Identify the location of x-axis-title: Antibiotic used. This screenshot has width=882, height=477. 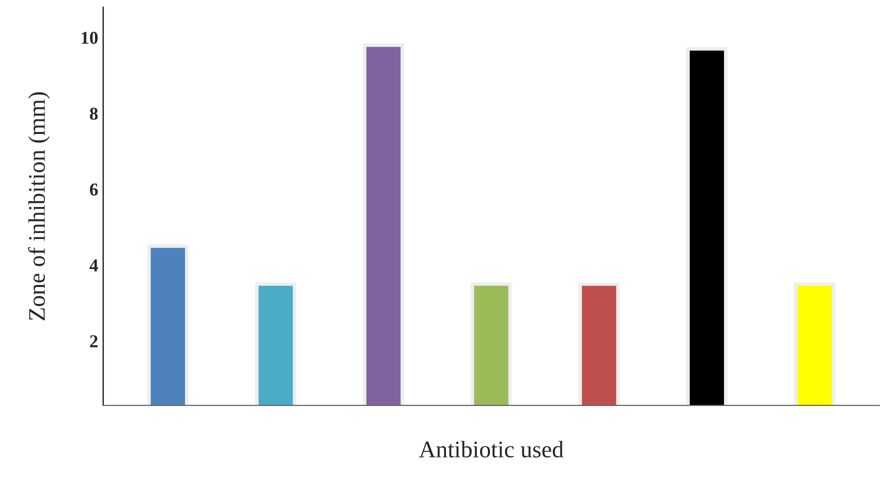
(491, 449).